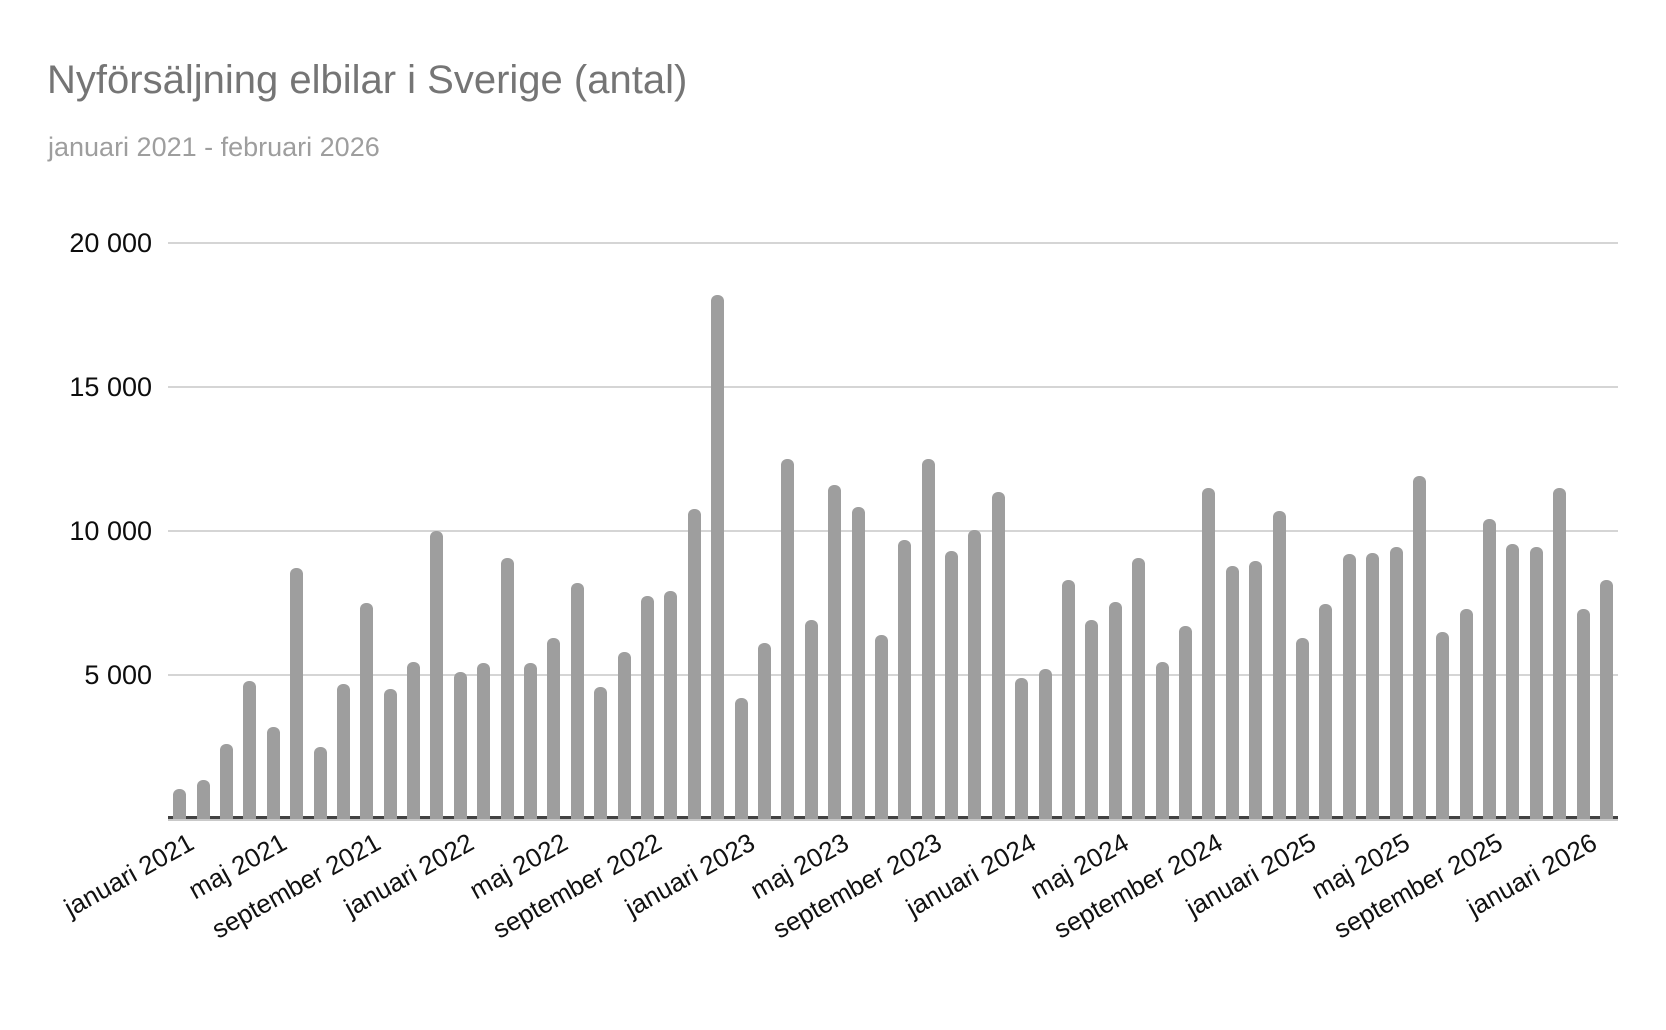  Describe the element at coordinates (1162, 740) in the screenshot. I see `bar-juli 2024` at that location.